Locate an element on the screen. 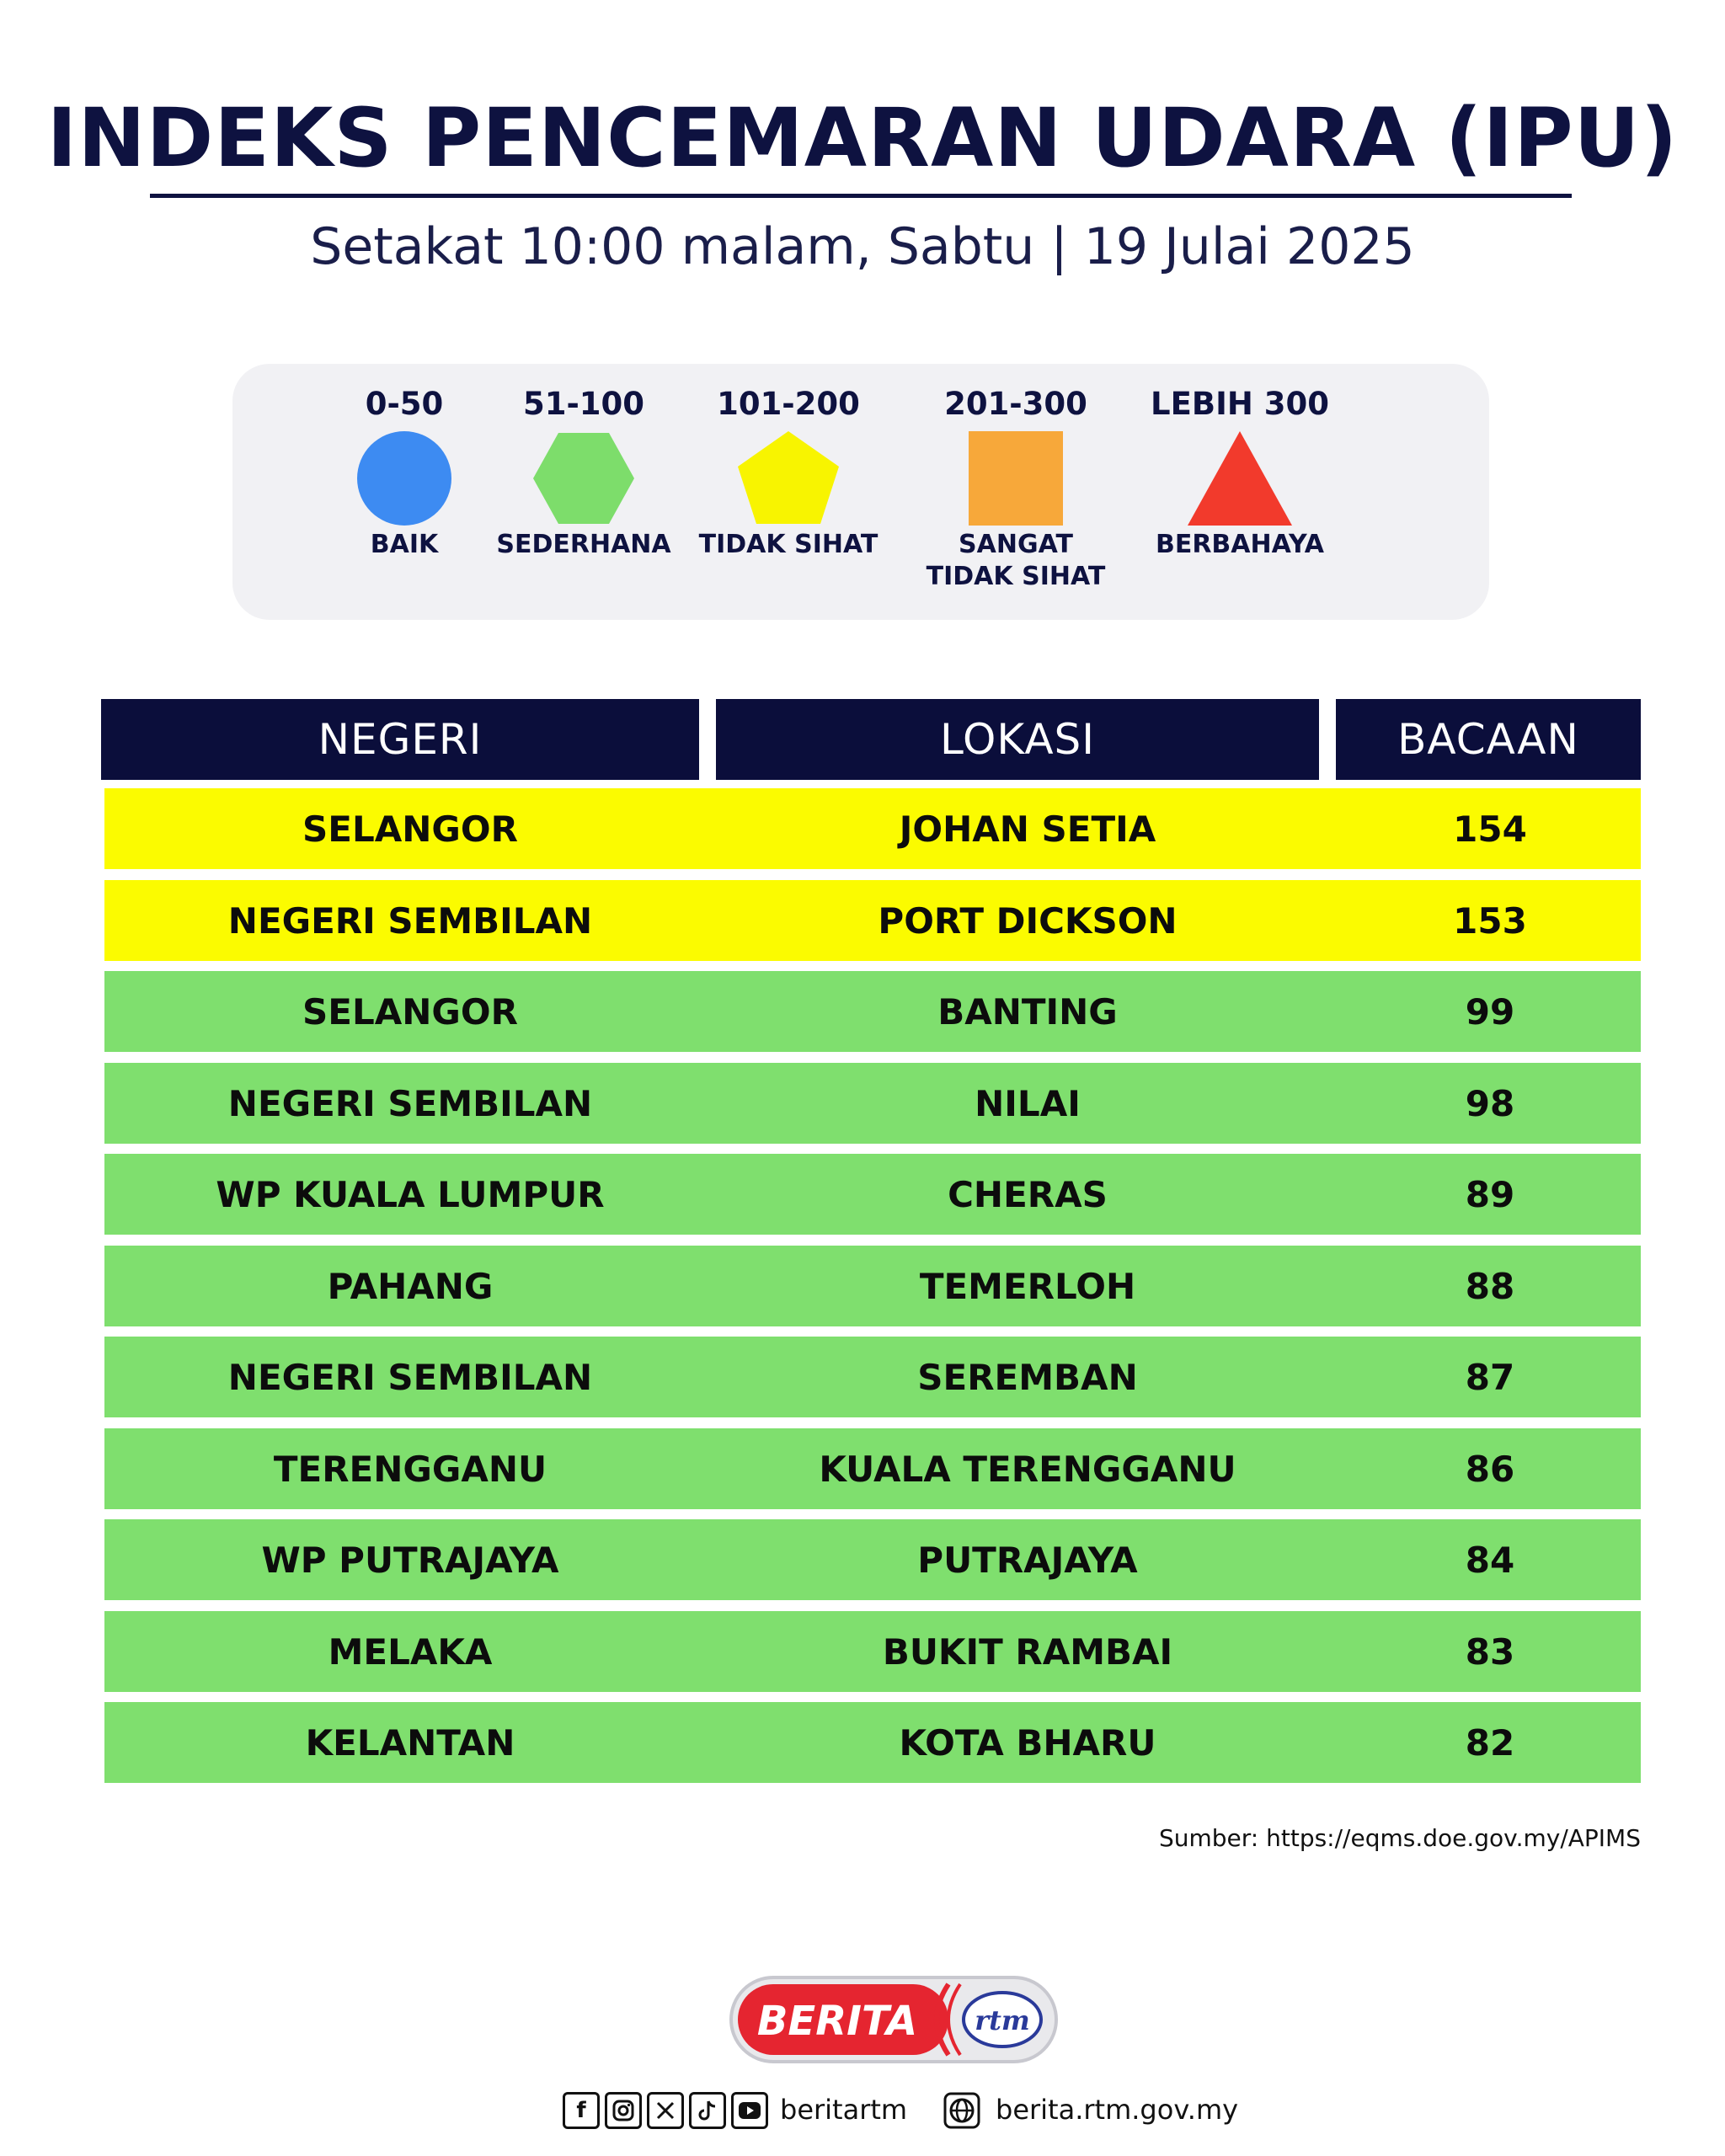 The image size is (1725, 2156). cell-bacaan: 83 is located at coordinates (1490, 1651).